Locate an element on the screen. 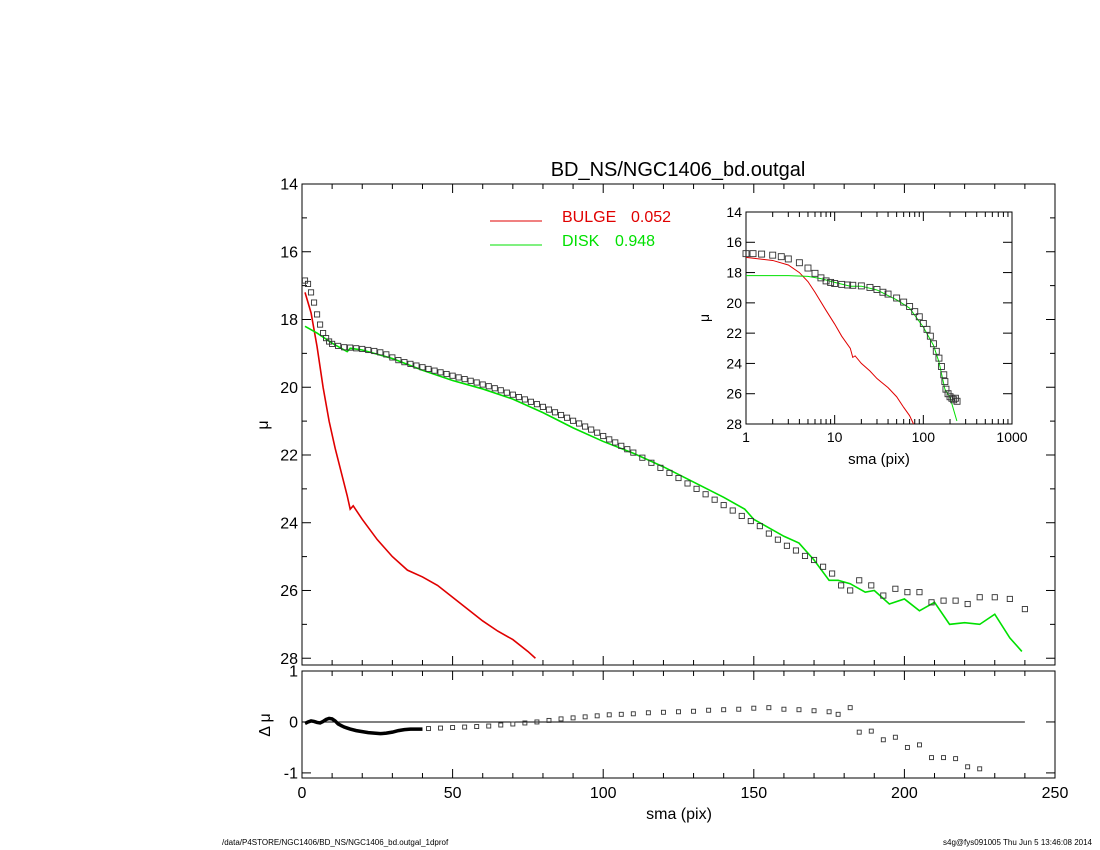 The height and width of the screenshot is (850, 1100). residual-plot-frame is located at coordinates (678, 724).